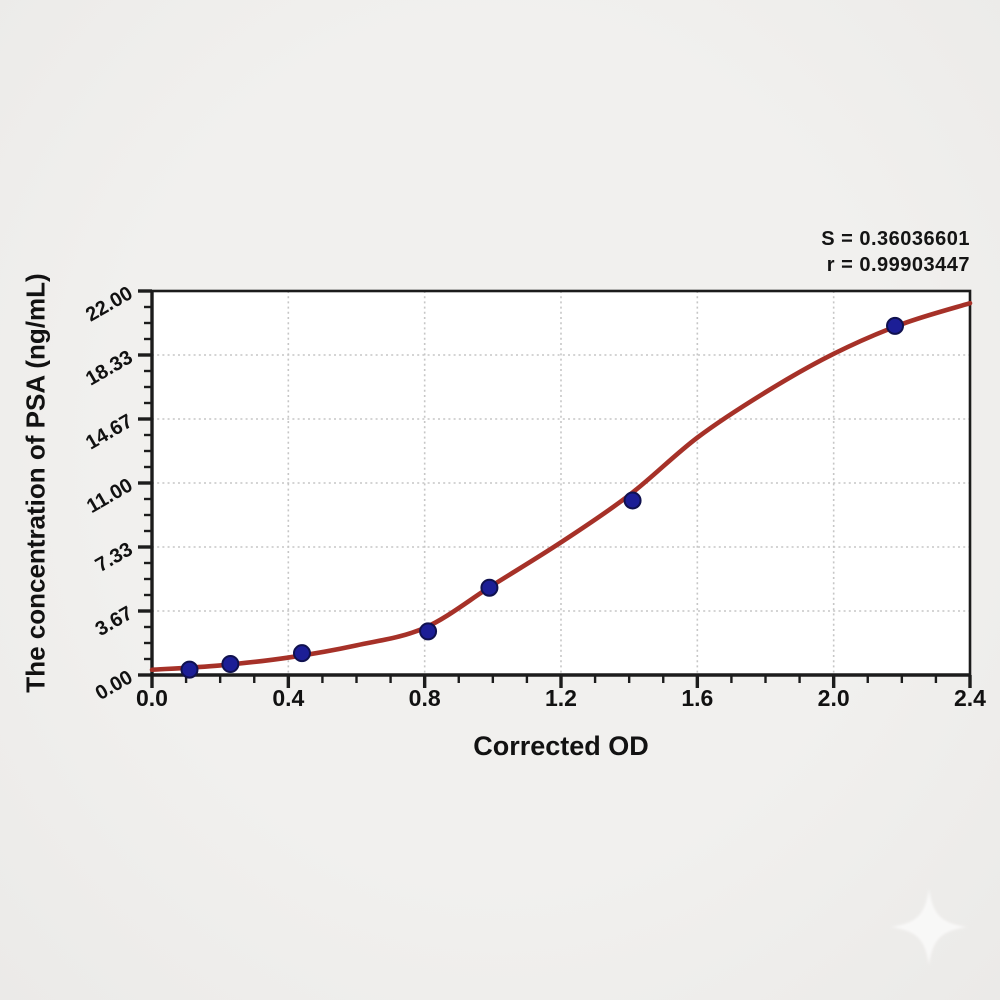 This screenshot has width=1000, height=1000. What do you see at coordinates (834, 698) in the screenshot?
I see `x-tick-label: 2.0` at bounding box center [834, 698].